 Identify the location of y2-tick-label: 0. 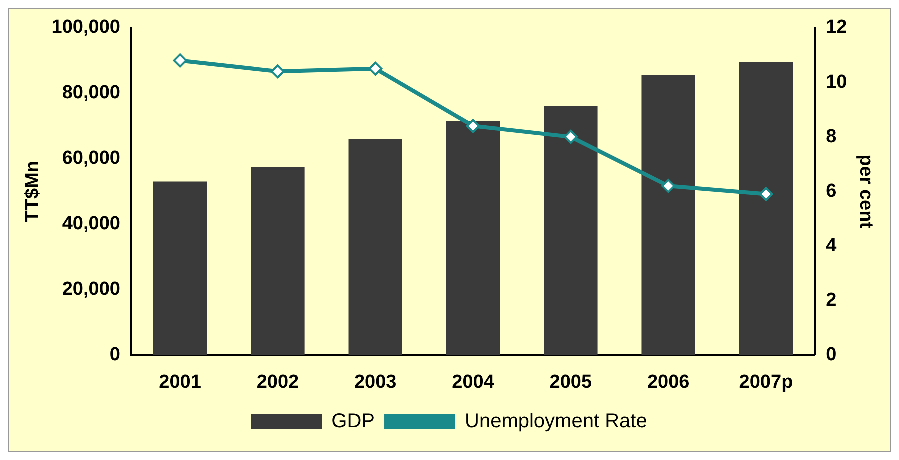
(831, 355).